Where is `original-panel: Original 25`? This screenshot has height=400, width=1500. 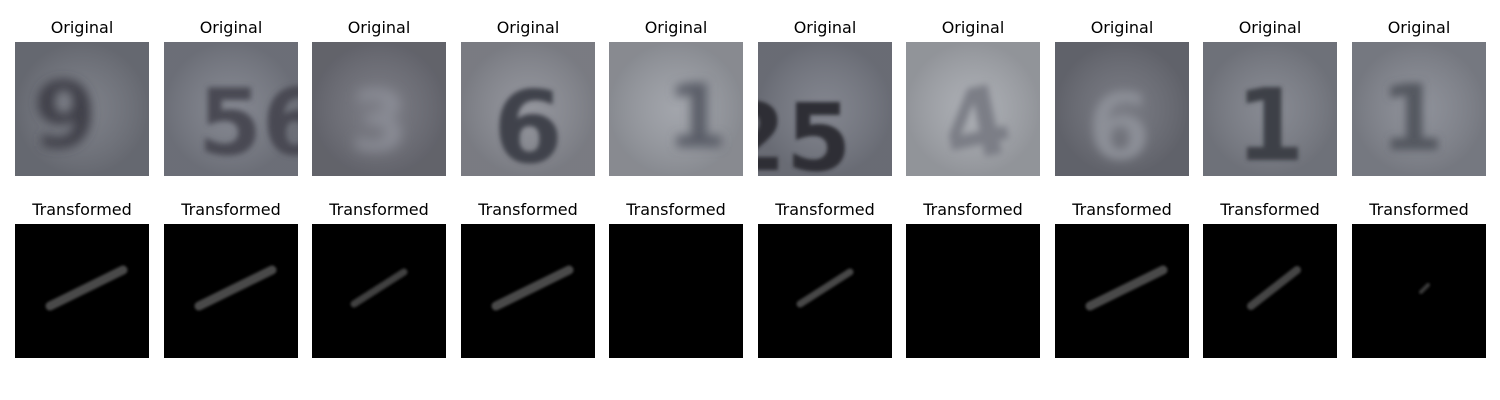 original-panel: Original 25 is located at coordinates (825, 200).